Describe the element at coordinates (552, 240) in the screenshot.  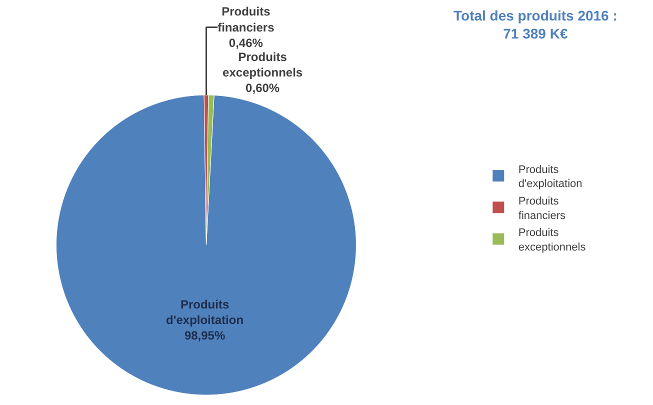
I see `legend-label: Produits exceptionnels` at that location.